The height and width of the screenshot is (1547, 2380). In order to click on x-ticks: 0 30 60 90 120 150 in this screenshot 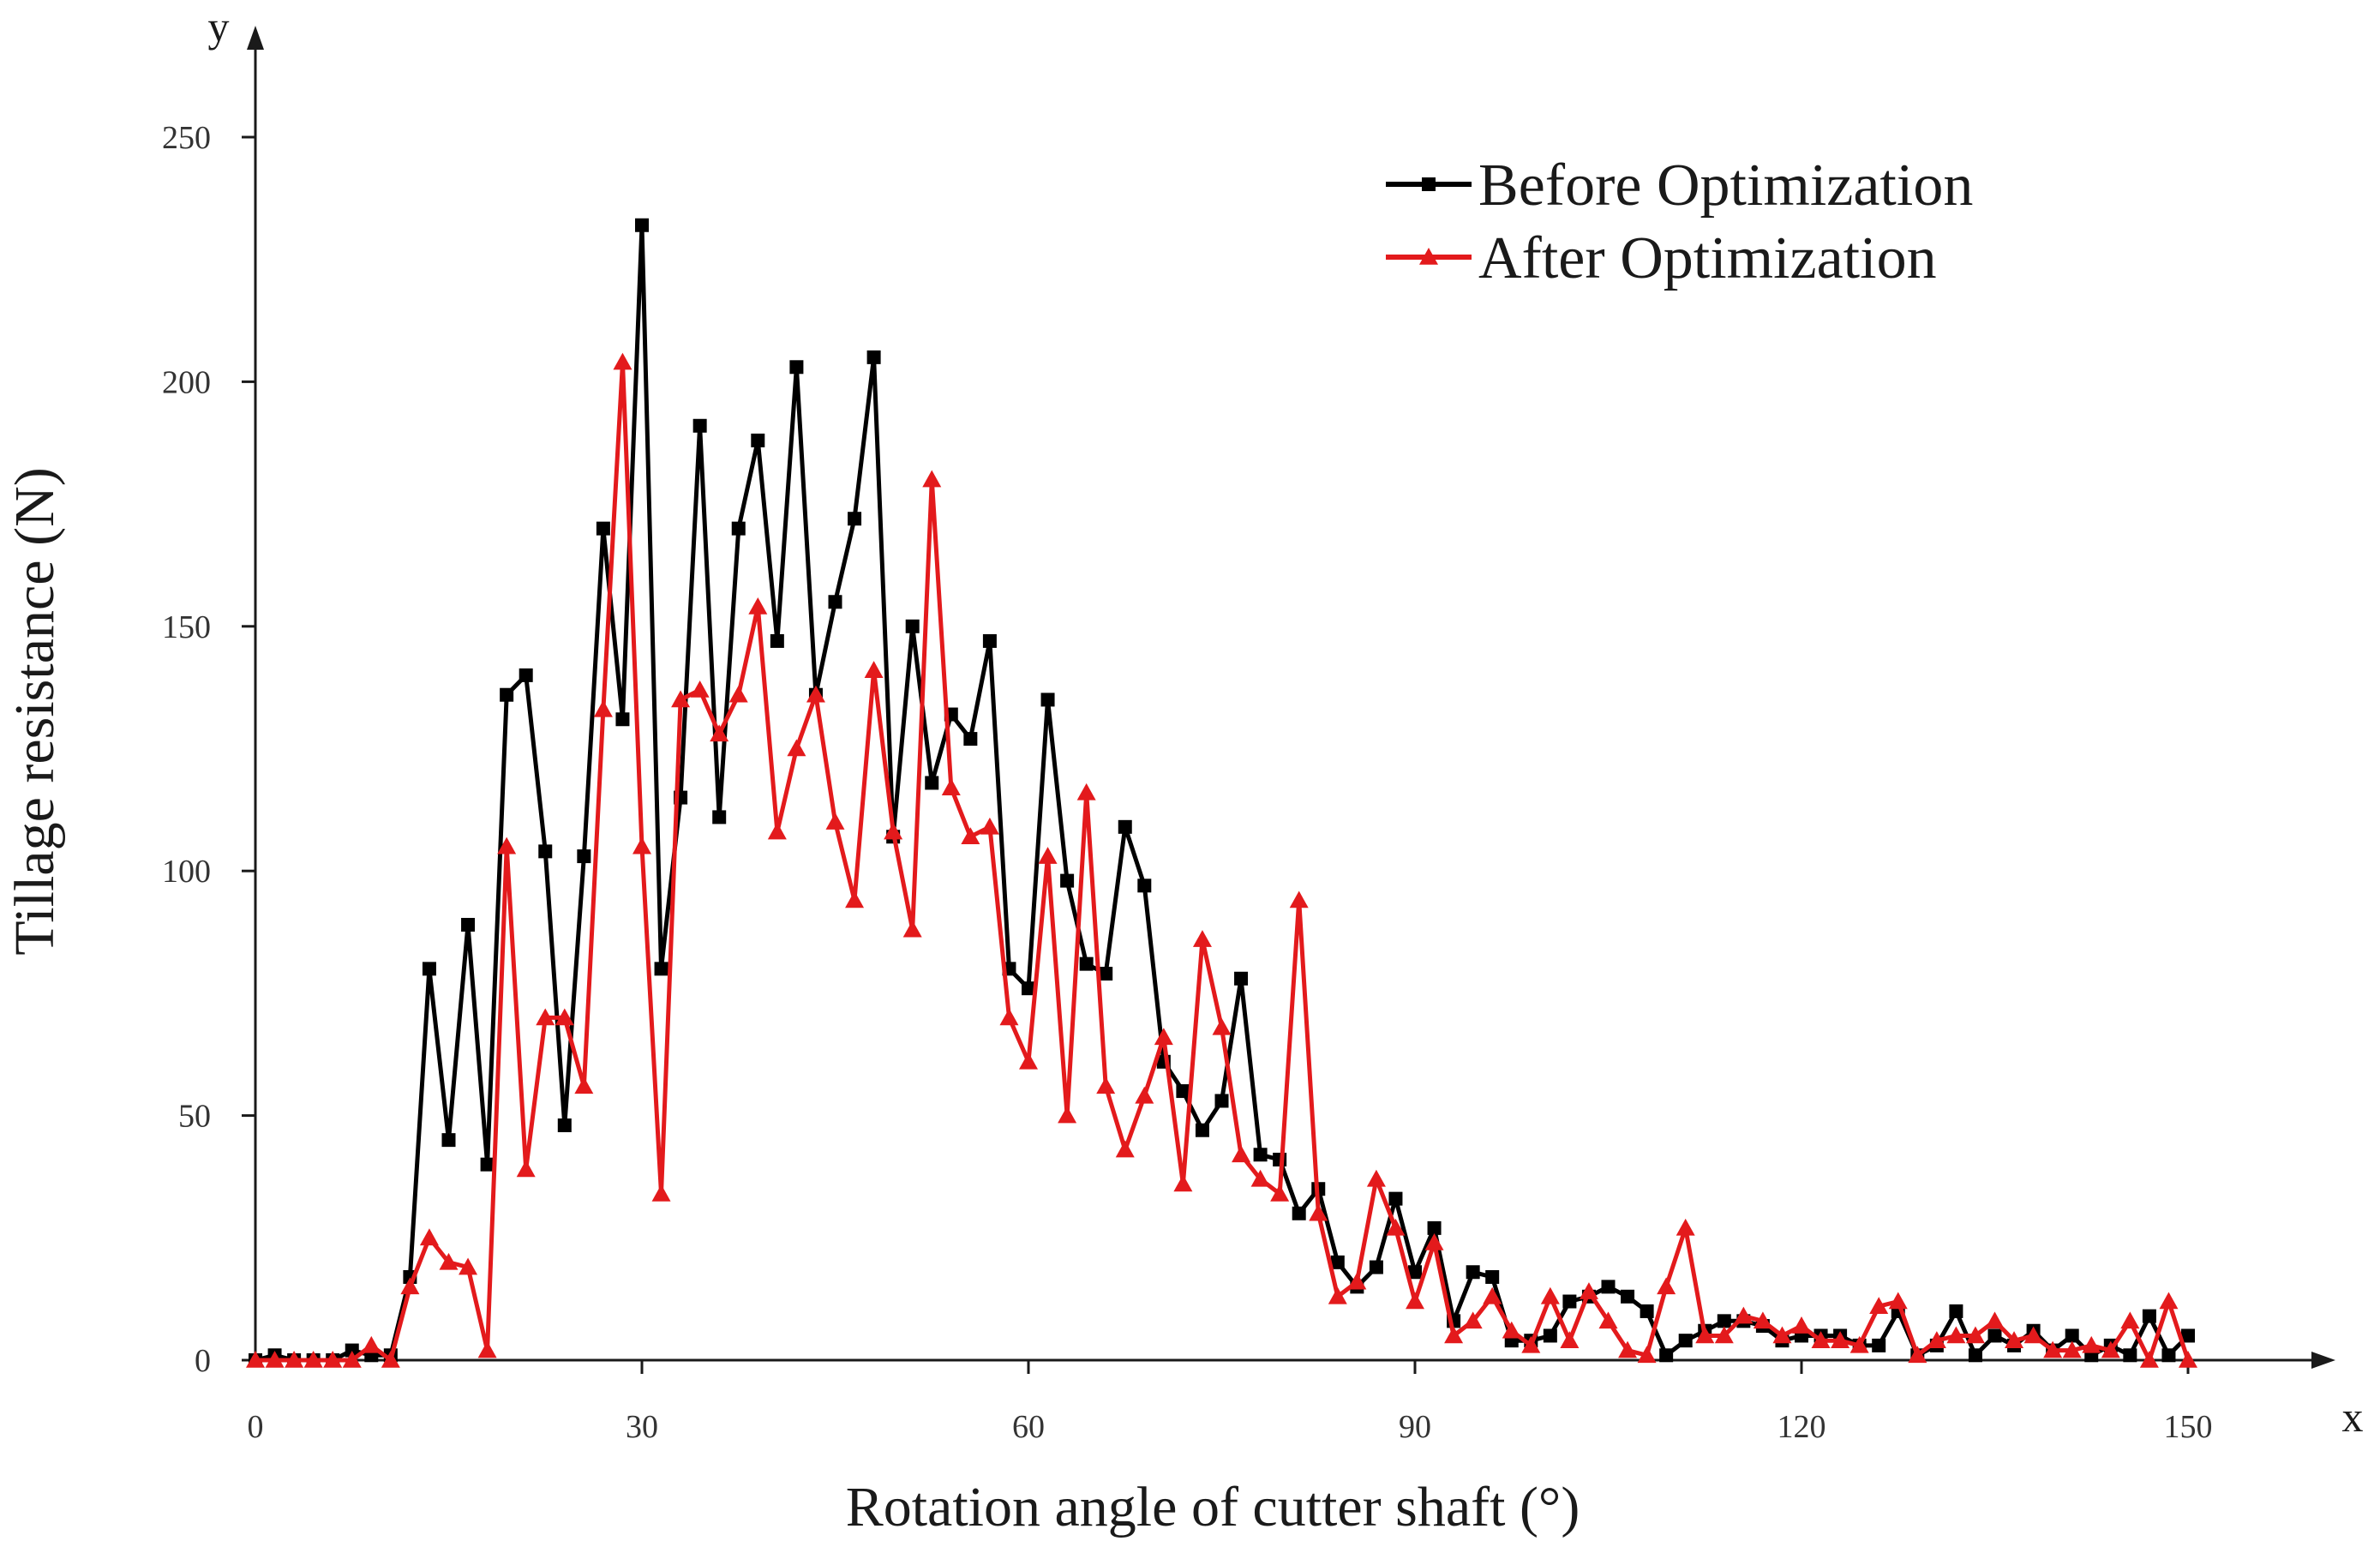, I will do `click(1230, 1402)`.